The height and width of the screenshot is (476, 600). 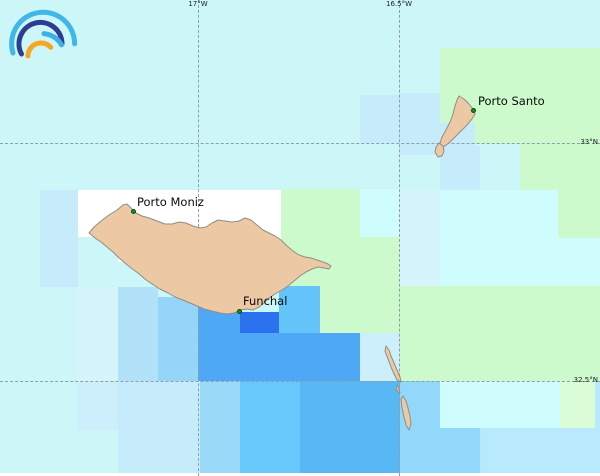 What do you see at coordinates (39, 49) in the screenshot?
I see `logo-orange-arc` at bounding box center [39, 49].